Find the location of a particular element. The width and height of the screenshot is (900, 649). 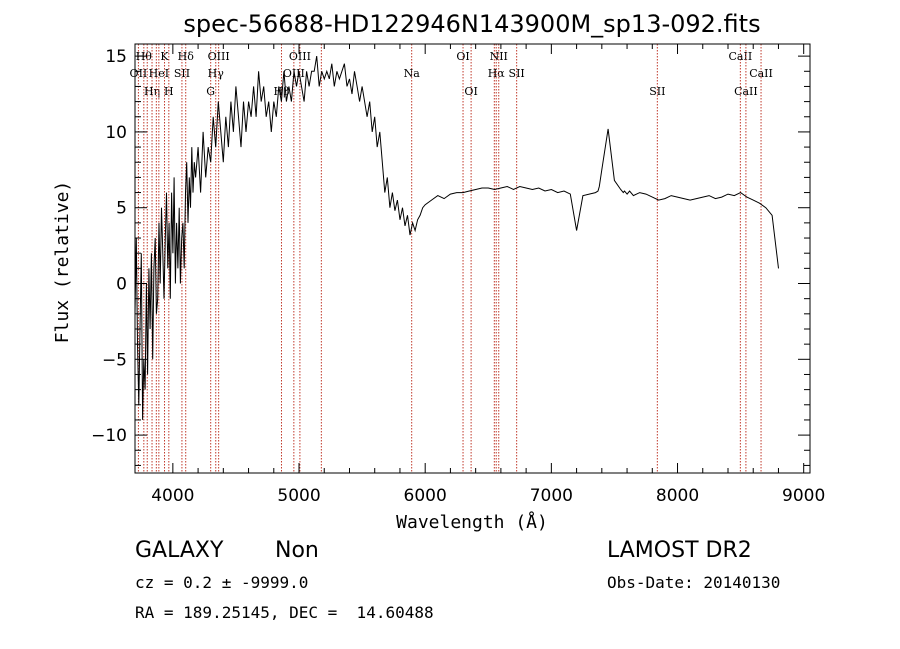

y-axis-label: Flux (relative) is located at coordinates (62, 262).